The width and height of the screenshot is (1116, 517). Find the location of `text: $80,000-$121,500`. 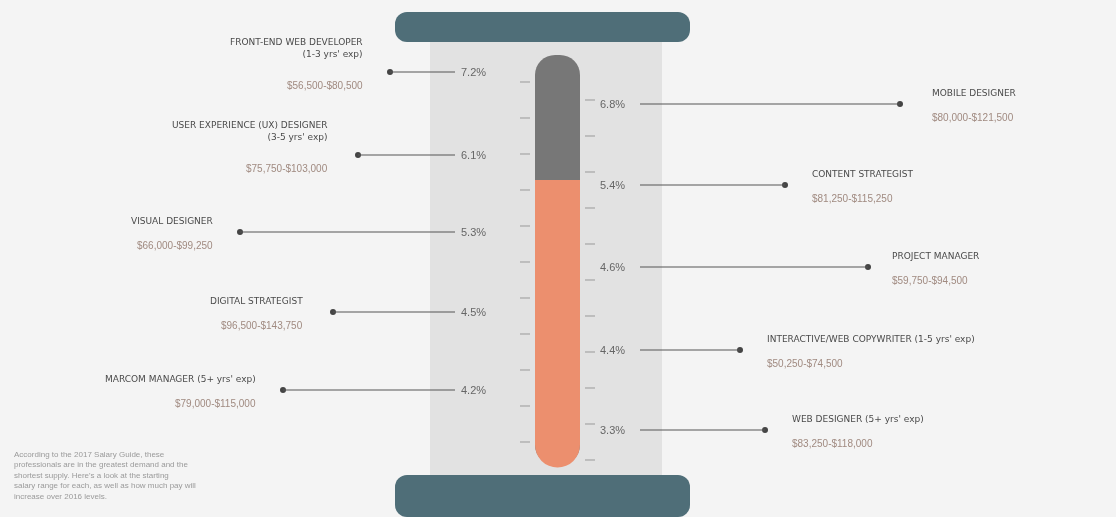

text: $80,000-$121,500 is located at coordinates (973, 117).